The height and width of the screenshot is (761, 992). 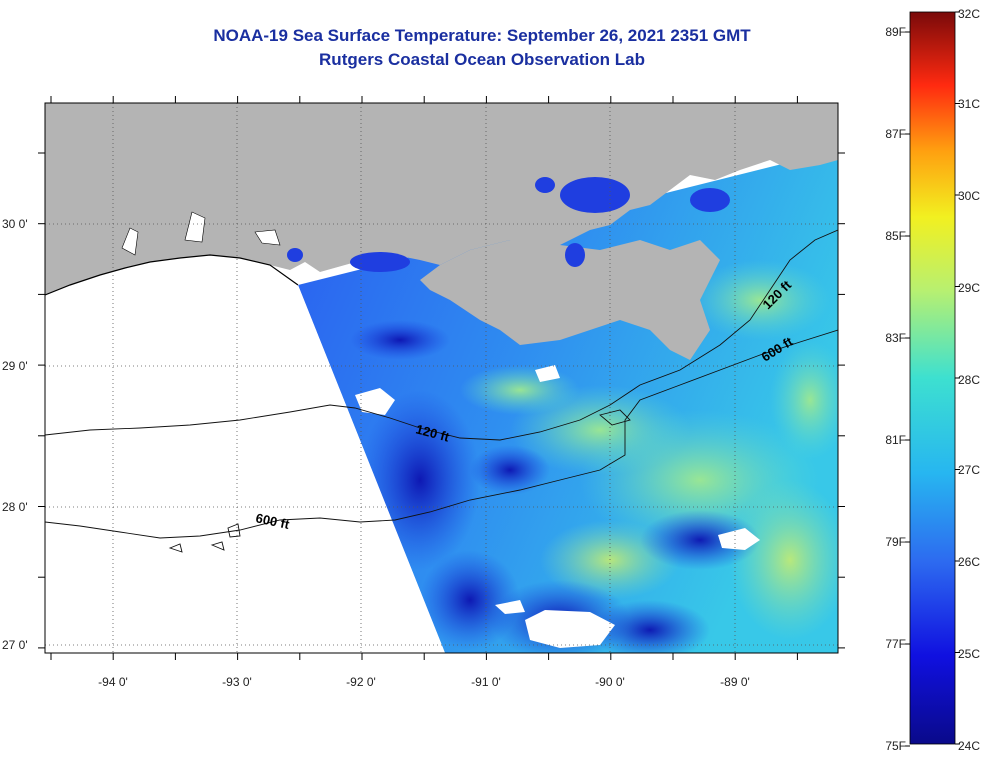 I want to click on cb-c-31: 31C, so click(x=969, y=104).